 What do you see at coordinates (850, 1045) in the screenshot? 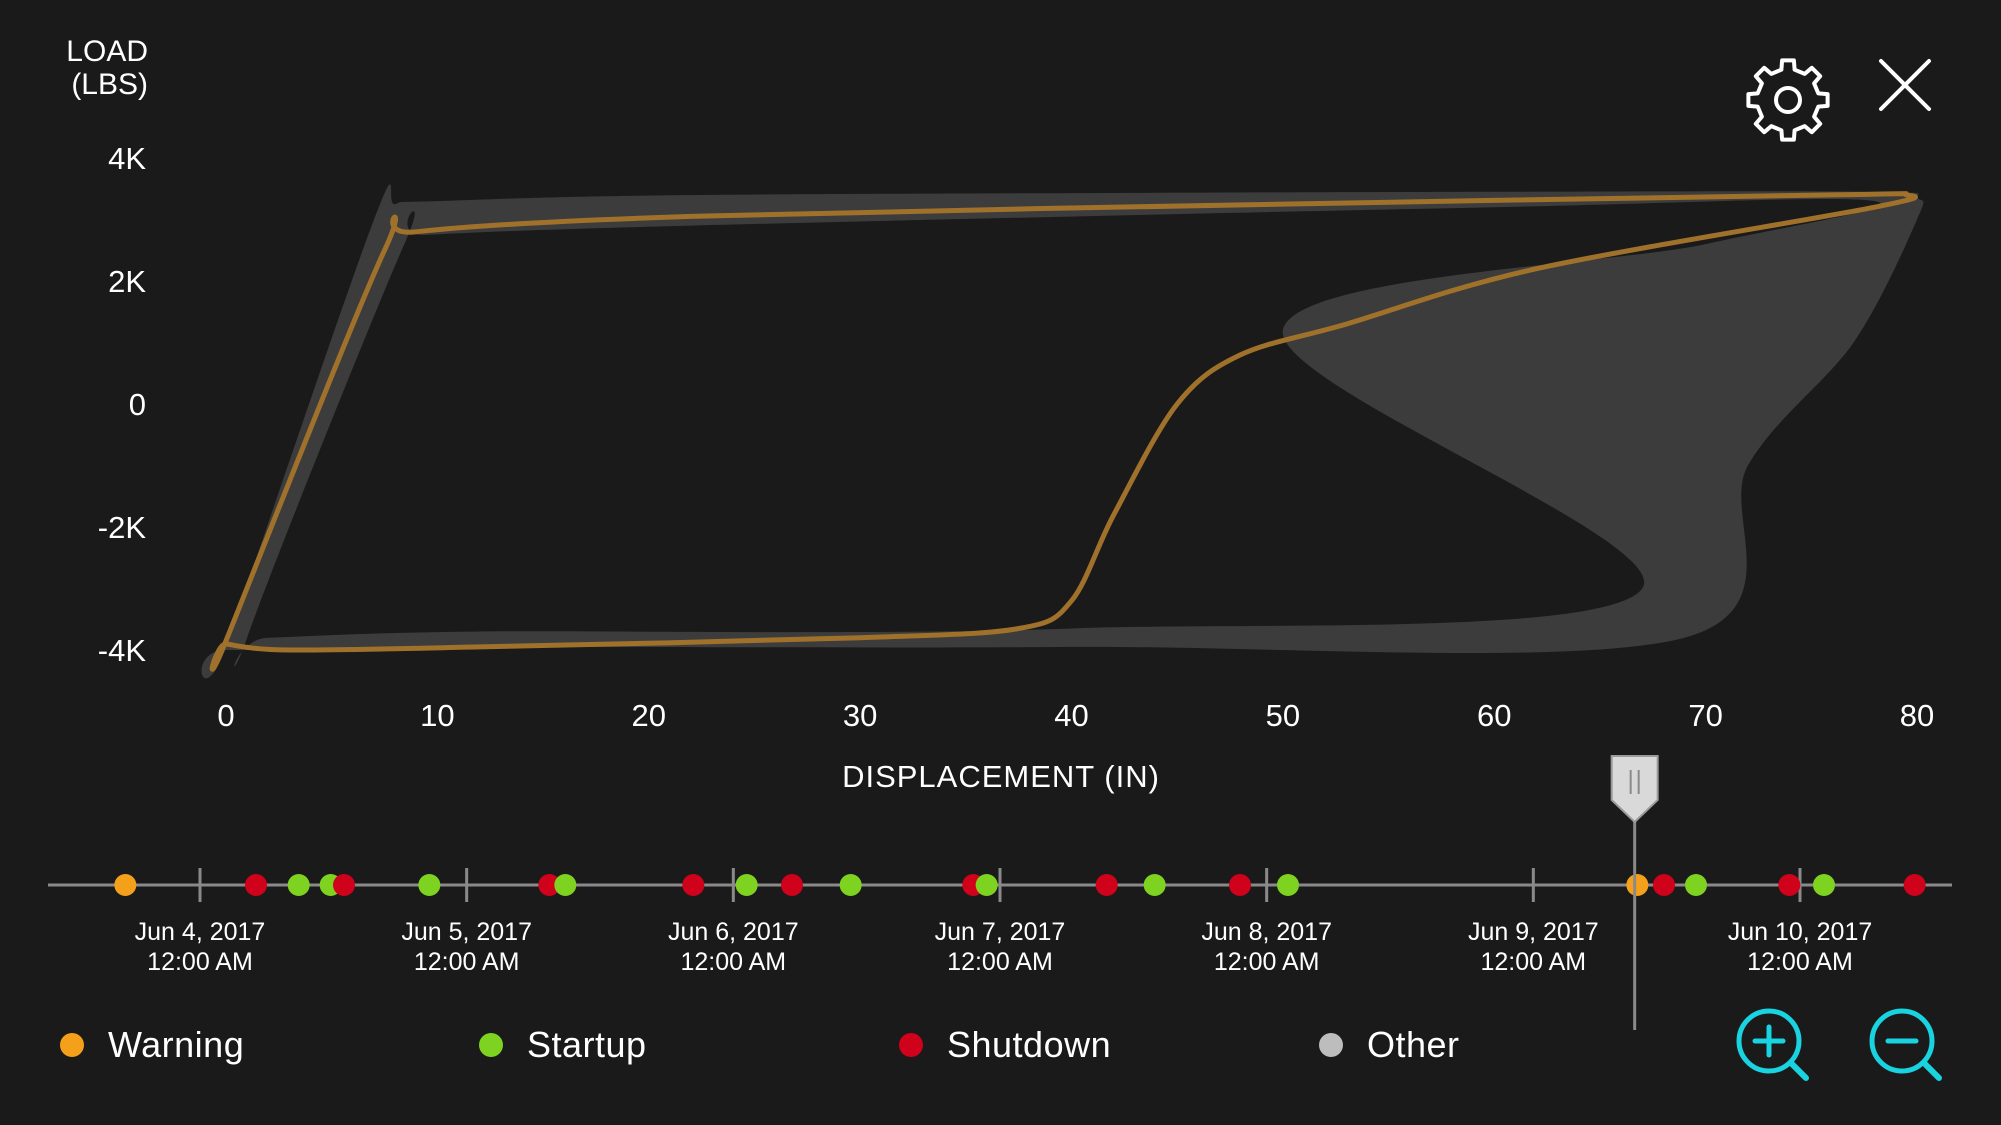
I see `event-legend: Warning Startup Shutdown Other` at bounding box center [850, 1045].